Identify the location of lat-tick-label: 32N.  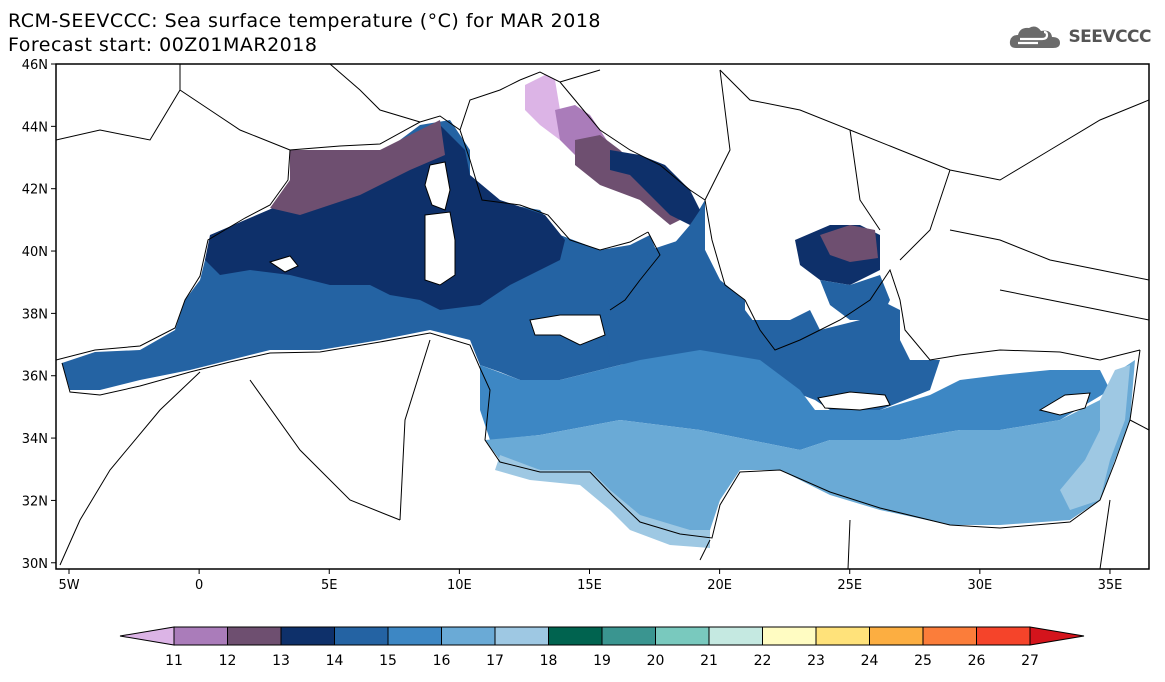
(35, 501).